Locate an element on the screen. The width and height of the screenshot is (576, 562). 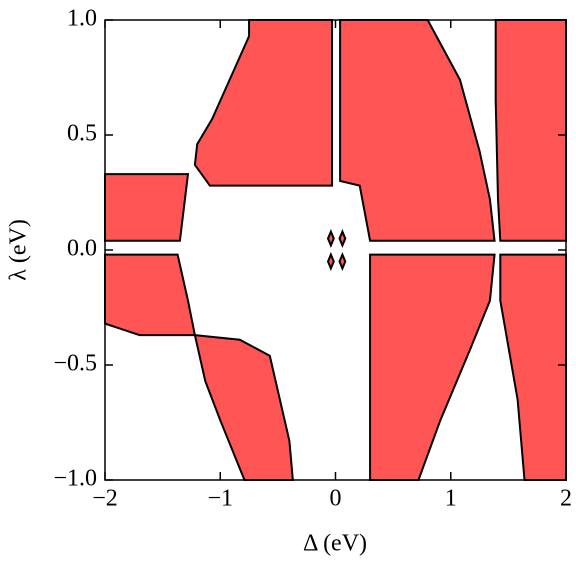
x-tick-label: −2 is located at coordinates (105, 499).